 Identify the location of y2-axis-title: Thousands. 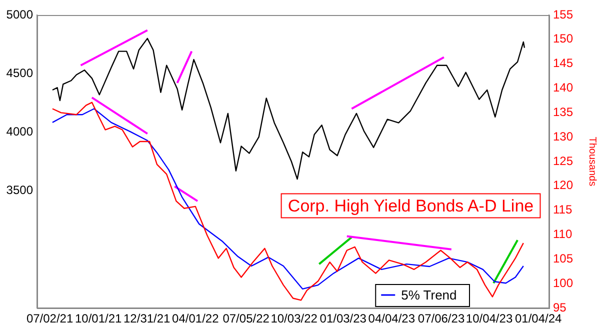
(592, 161).